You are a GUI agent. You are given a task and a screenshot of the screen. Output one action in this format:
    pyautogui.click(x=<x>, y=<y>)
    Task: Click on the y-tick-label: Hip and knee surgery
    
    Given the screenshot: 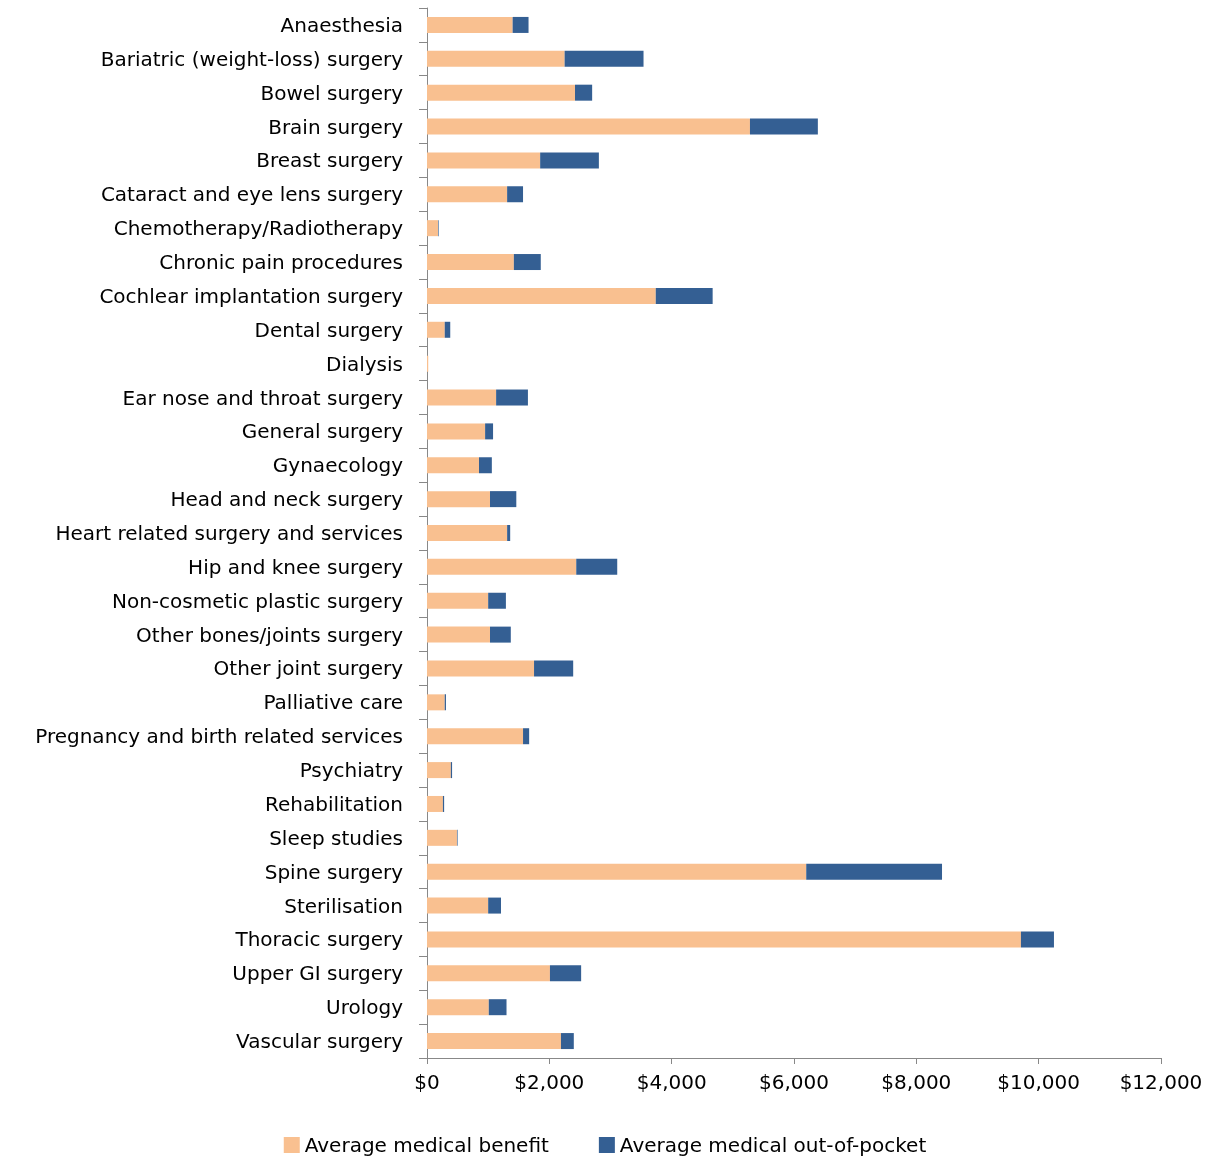 What is the action you would take?
    pyautogui.click(x=296, y=566)
    